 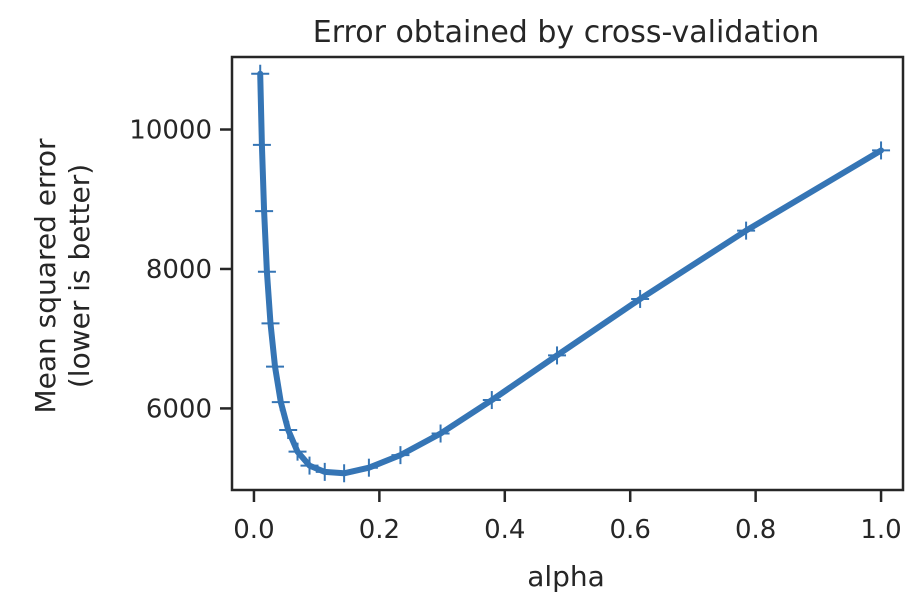 I want to click on y-axis-label-line-1: Mean squared error, so click(x=45, y=276).